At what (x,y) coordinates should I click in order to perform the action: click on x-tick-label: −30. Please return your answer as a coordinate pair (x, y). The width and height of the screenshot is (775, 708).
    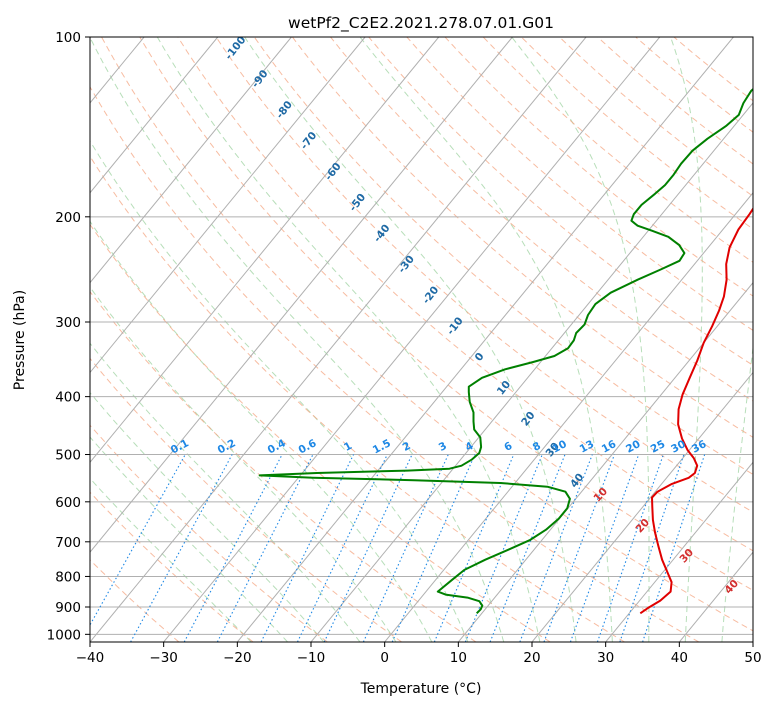
    Looking at the image, I should click on (163, 658).